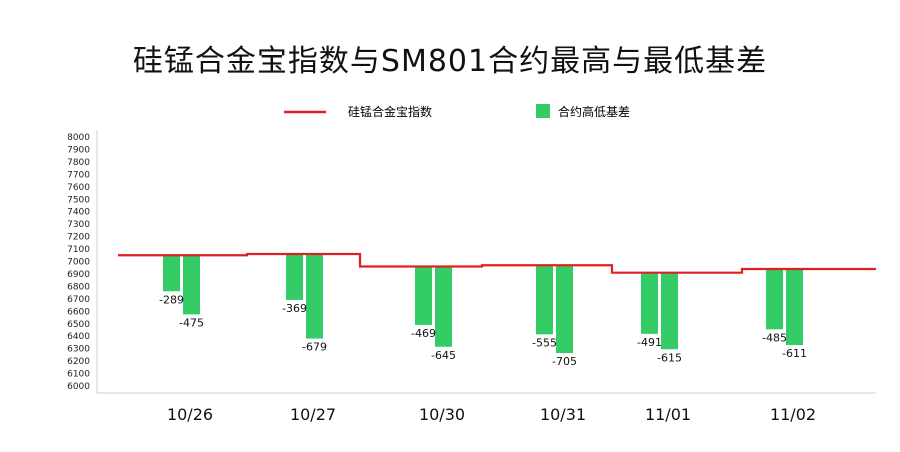  I want to click on x-category-label: 11/01, so click(668, 414).